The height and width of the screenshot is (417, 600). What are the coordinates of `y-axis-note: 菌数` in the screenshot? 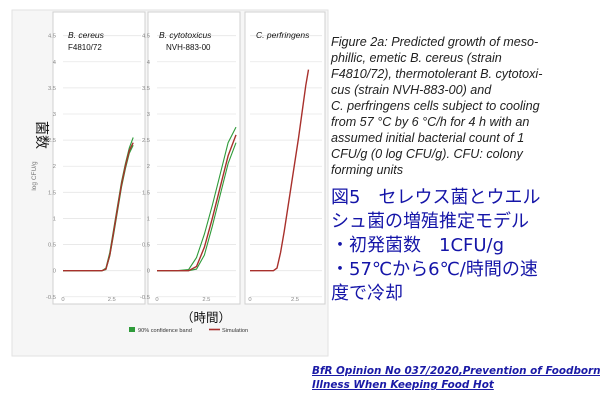 It's located at (41, 135).